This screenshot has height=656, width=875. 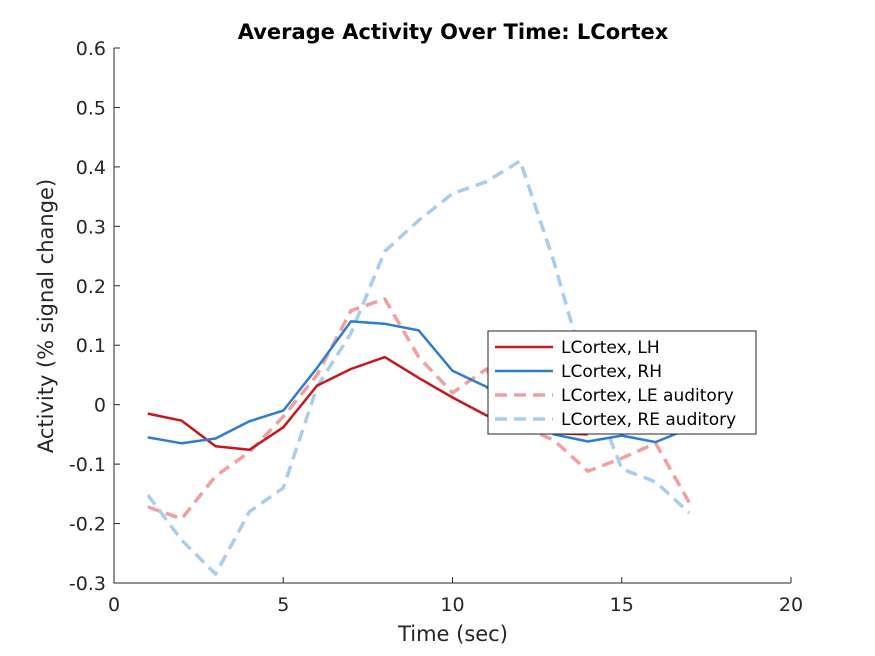 I want to click on x-tick-label: 20, so click(x=791, y=605).